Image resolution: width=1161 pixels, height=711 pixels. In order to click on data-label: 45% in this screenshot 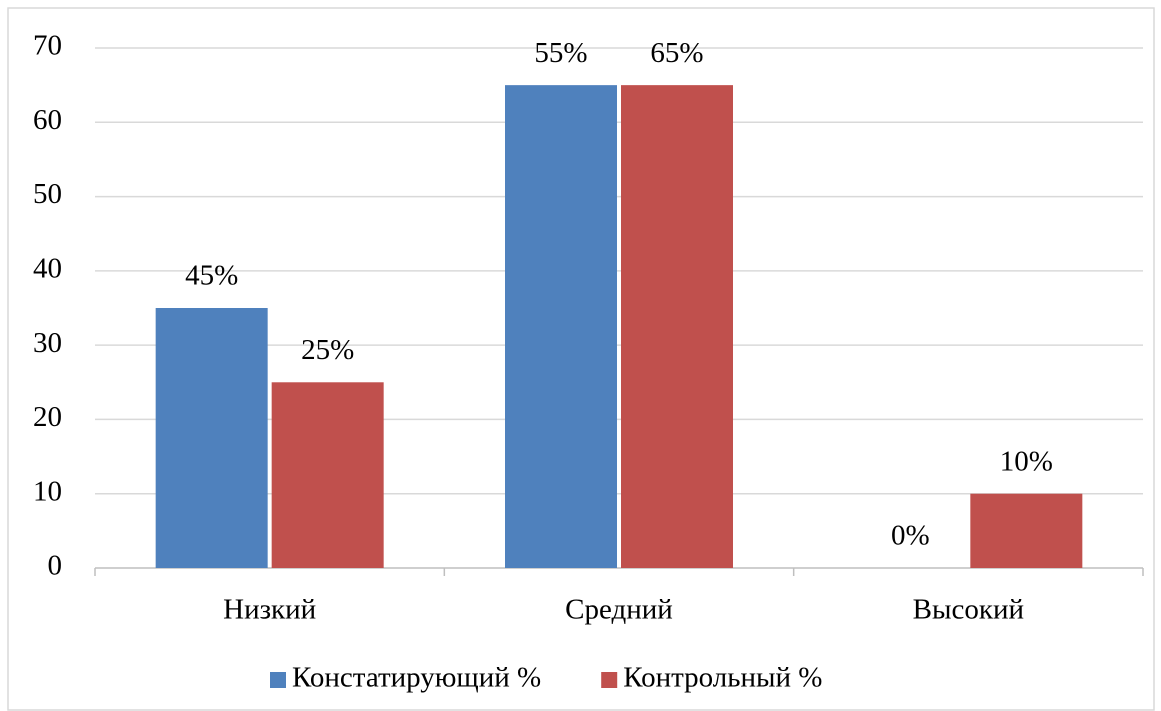, I will do `click(211, 276)`.